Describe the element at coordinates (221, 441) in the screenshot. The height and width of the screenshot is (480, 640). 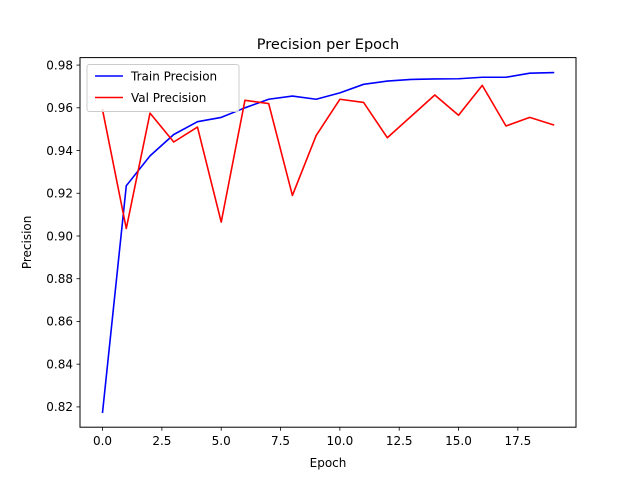
I see `x-tick-label: 5.0` at that location.